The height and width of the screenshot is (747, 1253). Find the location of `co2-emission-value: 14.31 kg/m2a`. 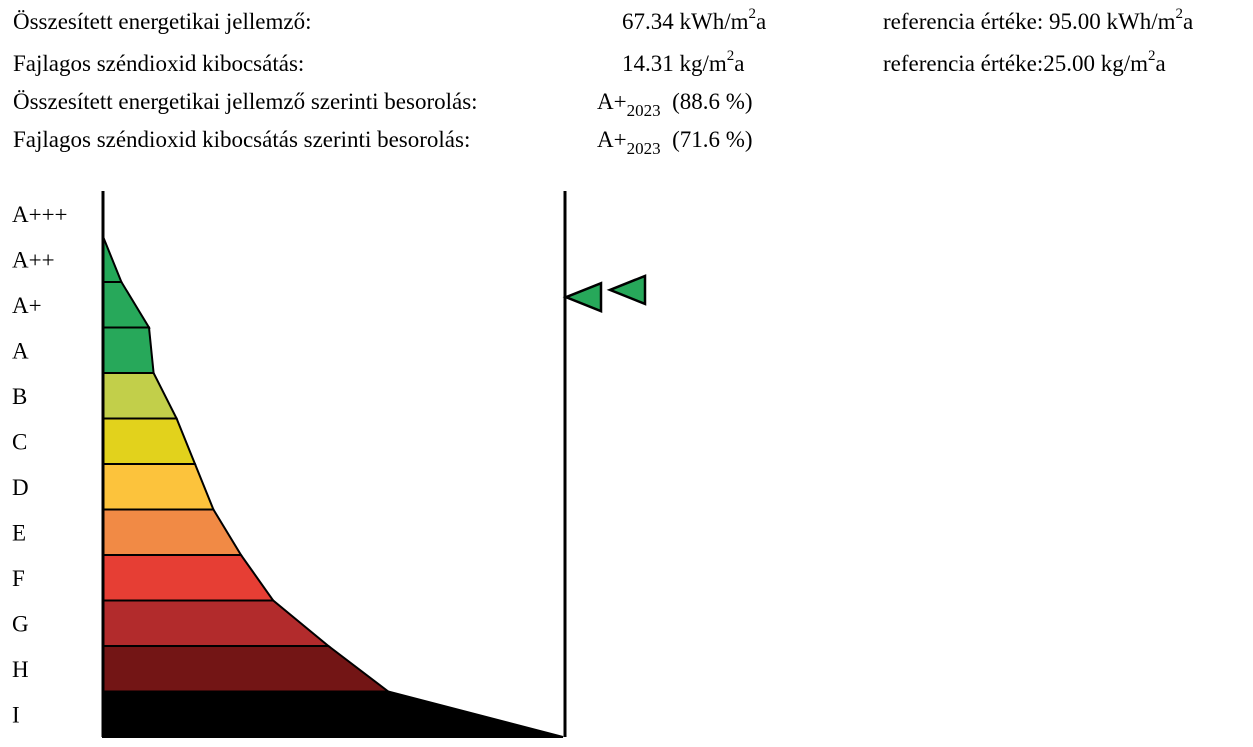

co2-emission-value: 14.31 kg/m2a is located at coordinates (683, 62).